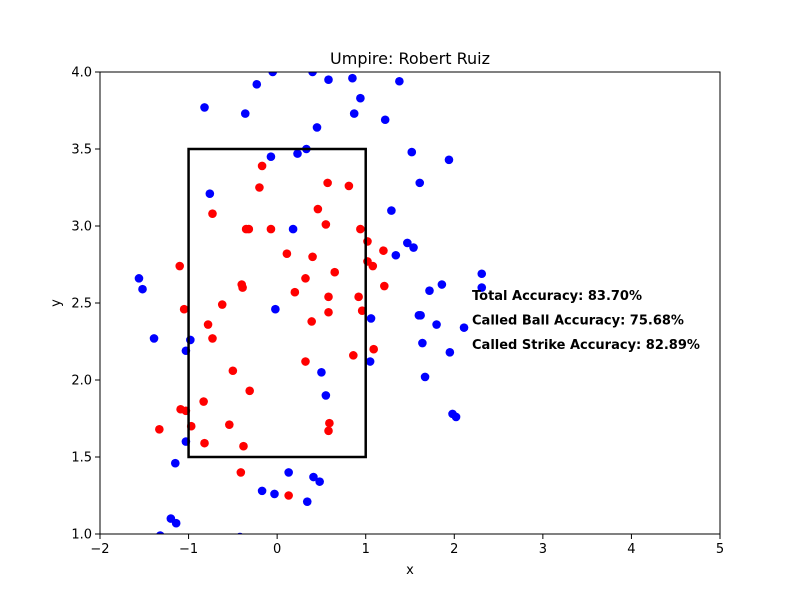 The height and width of the screenshot is (600, 800). Describe the element at coordinates (277, 549) in the screenshot. I see `x-tick-label: 0` at that location.